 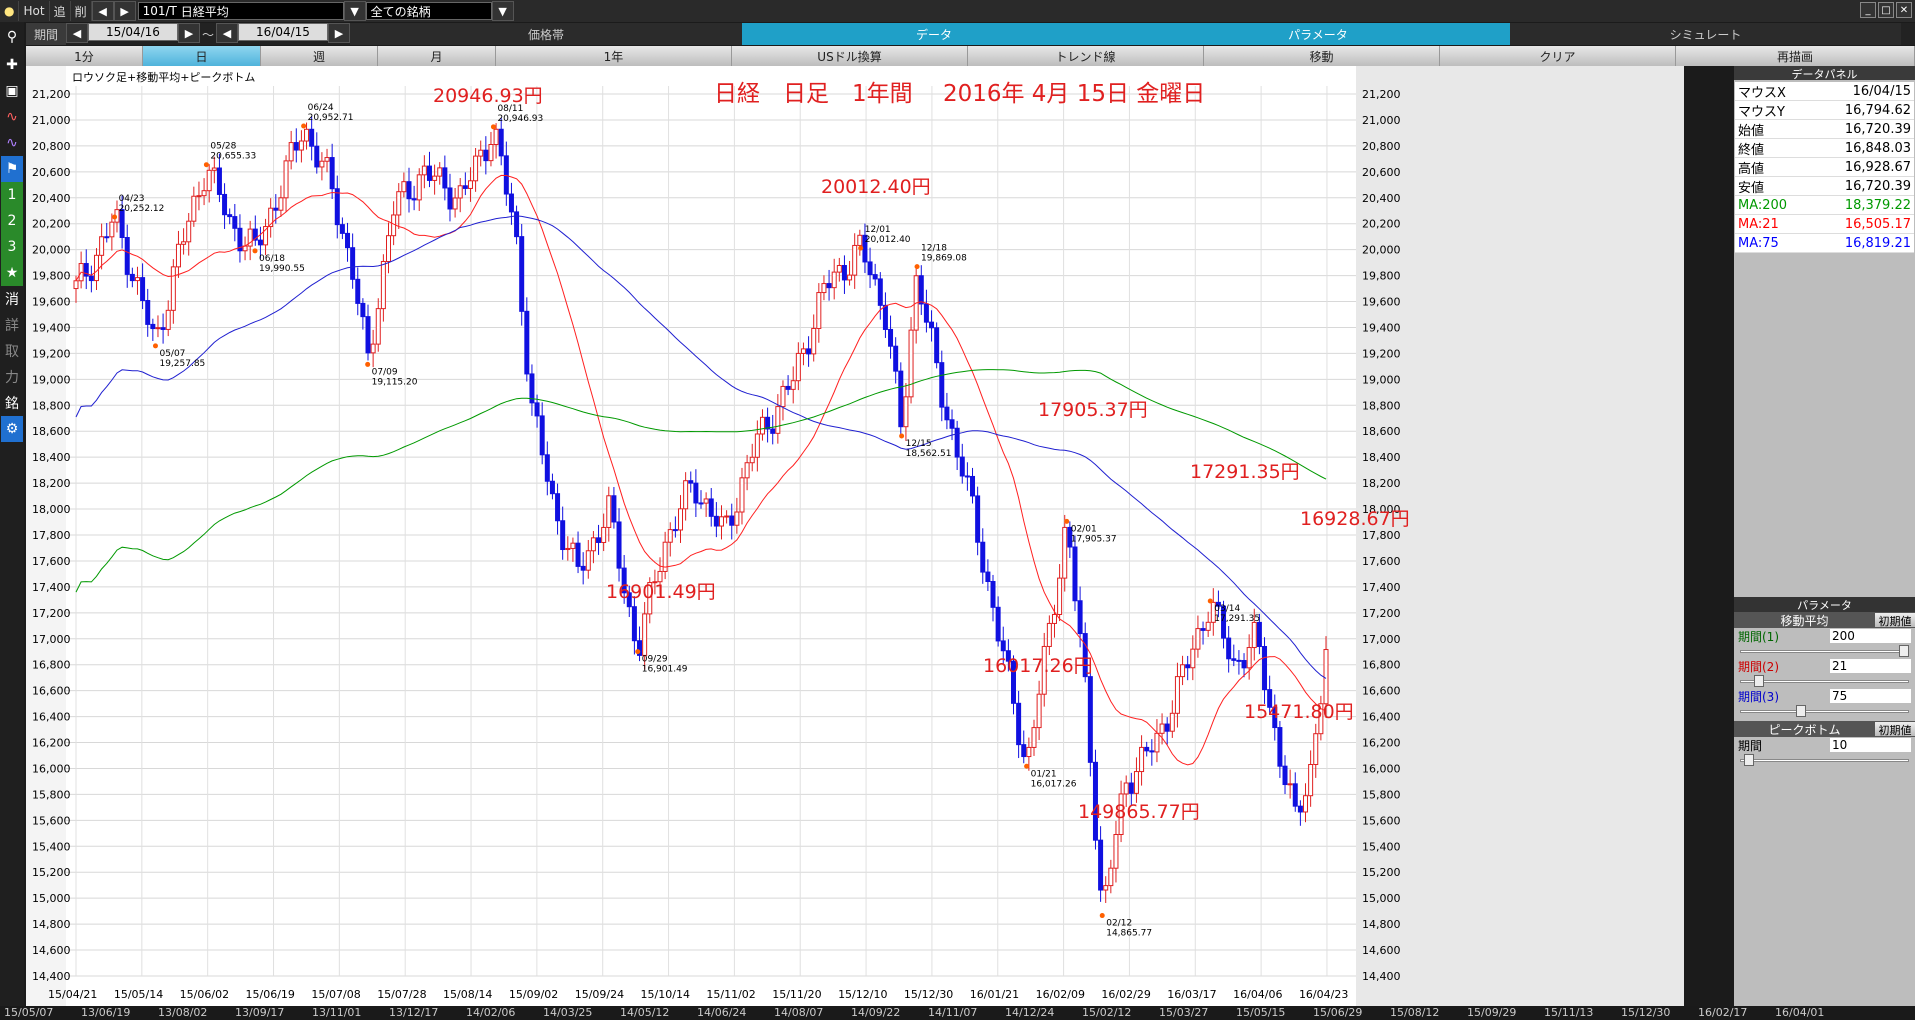 What do you see at coordinates (12, 91) in the screenshot?
I see `camera-icon: ▣` at bounding box center [12, 91].